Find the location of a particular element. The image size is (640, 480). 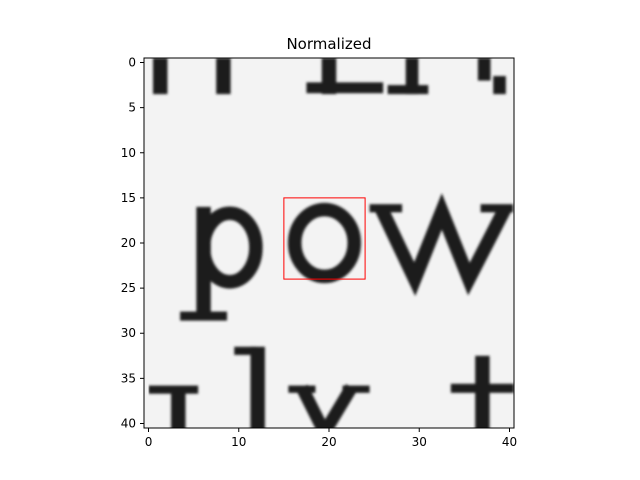

y-axis: 0 5 10 15 20 25 30 35 40 is located at coordinates (132, 243).